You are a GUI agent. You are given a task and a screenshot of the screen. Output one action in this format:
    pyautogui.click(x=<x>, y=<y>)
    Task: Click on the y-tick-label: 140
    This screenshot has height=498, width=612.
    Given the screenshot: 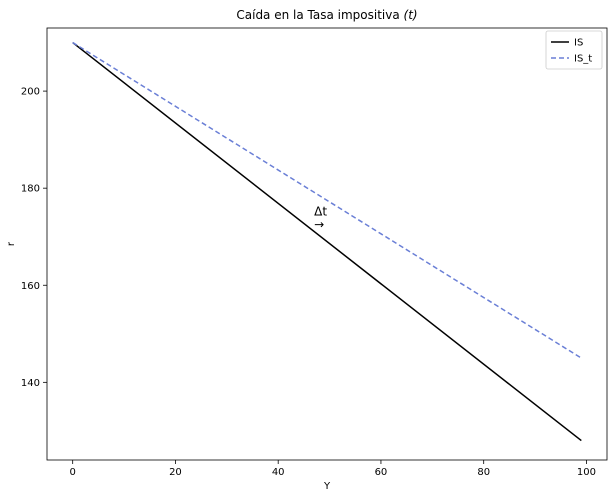 What is the action you would take?
    pyautogui.click(x=30, y=383)
    